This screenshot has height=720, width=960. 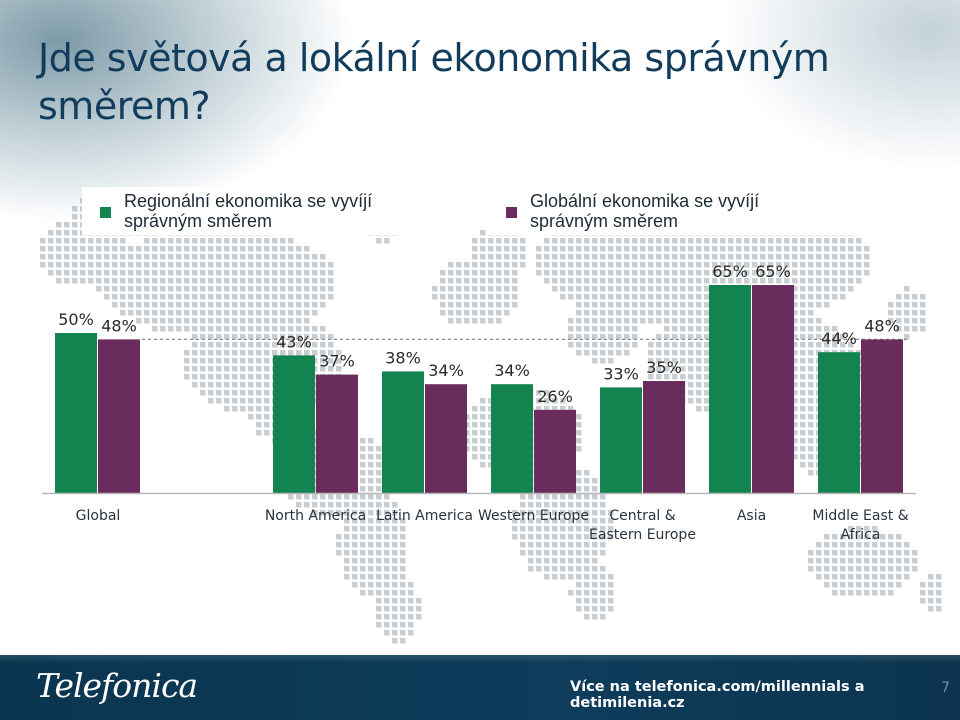 I want to click on legend-swatch-global, so click(x=511, y=212).